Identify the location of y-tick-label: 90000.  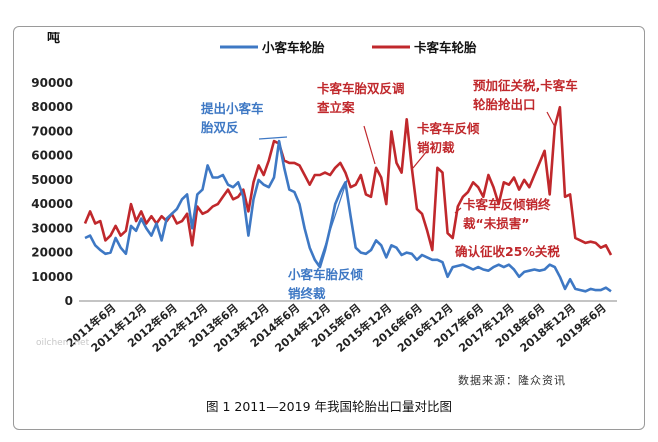
(52, 83).